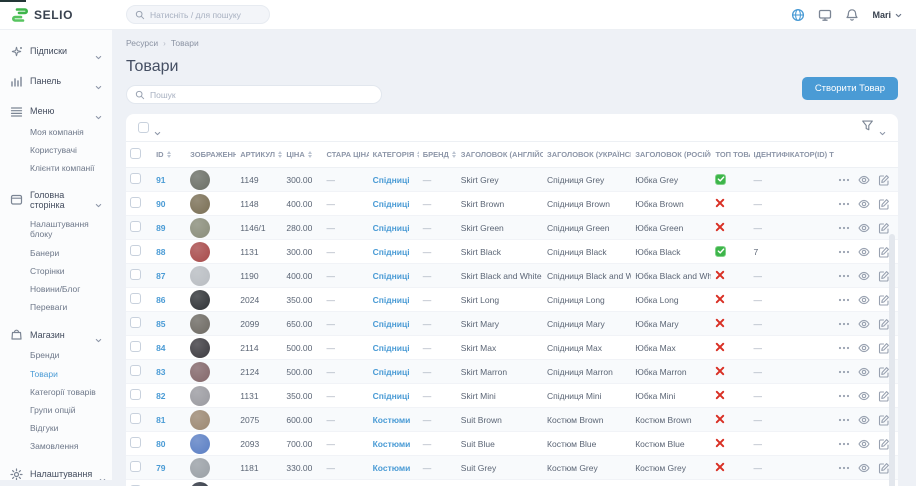  I want to click on product-id-link: 85, so click(169, 324).